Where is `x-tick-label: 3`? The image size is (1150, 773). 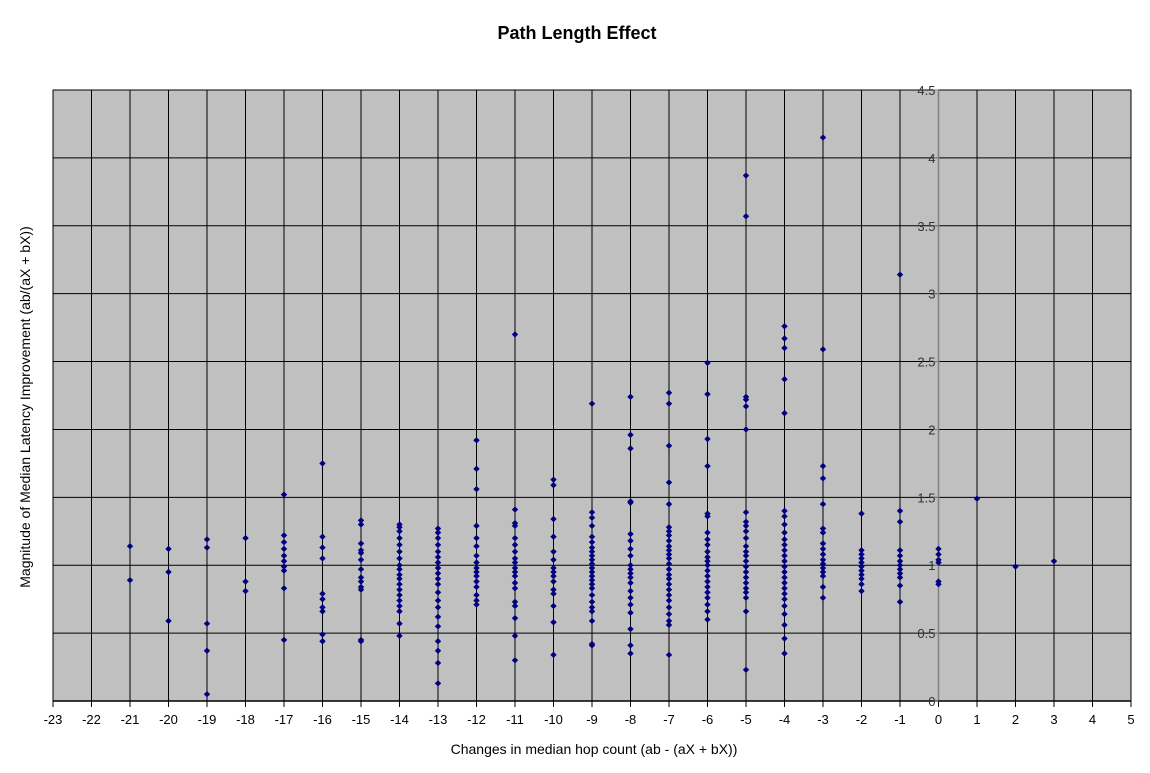
x-tick-label: 3 is located at coordinates (1053, 719).